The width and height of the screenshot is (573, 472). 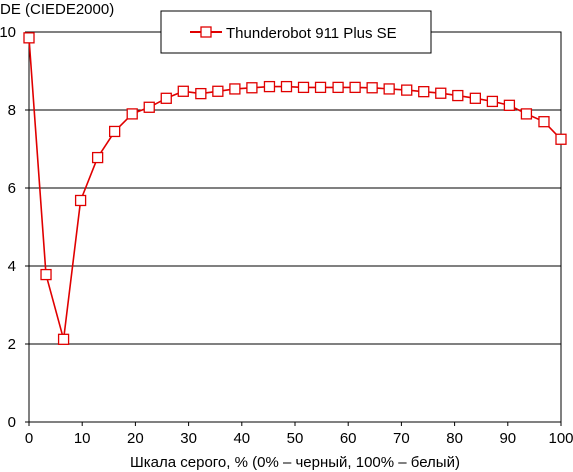 I want to click on y-tick-label: 4, so click(x=12, y=266).